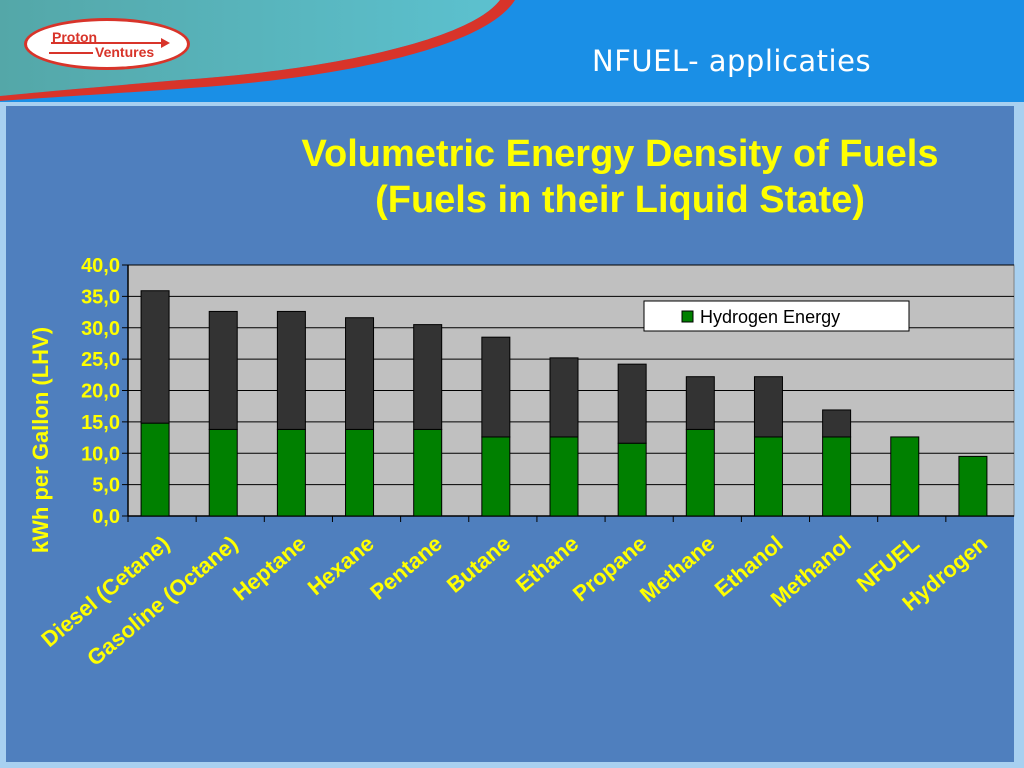 This screenshot has height=768, width=1024. What do you see at coordinates (165, 43) in the screenshot?
I see `logo-arrow-icon` at bounding box center [165, 43].